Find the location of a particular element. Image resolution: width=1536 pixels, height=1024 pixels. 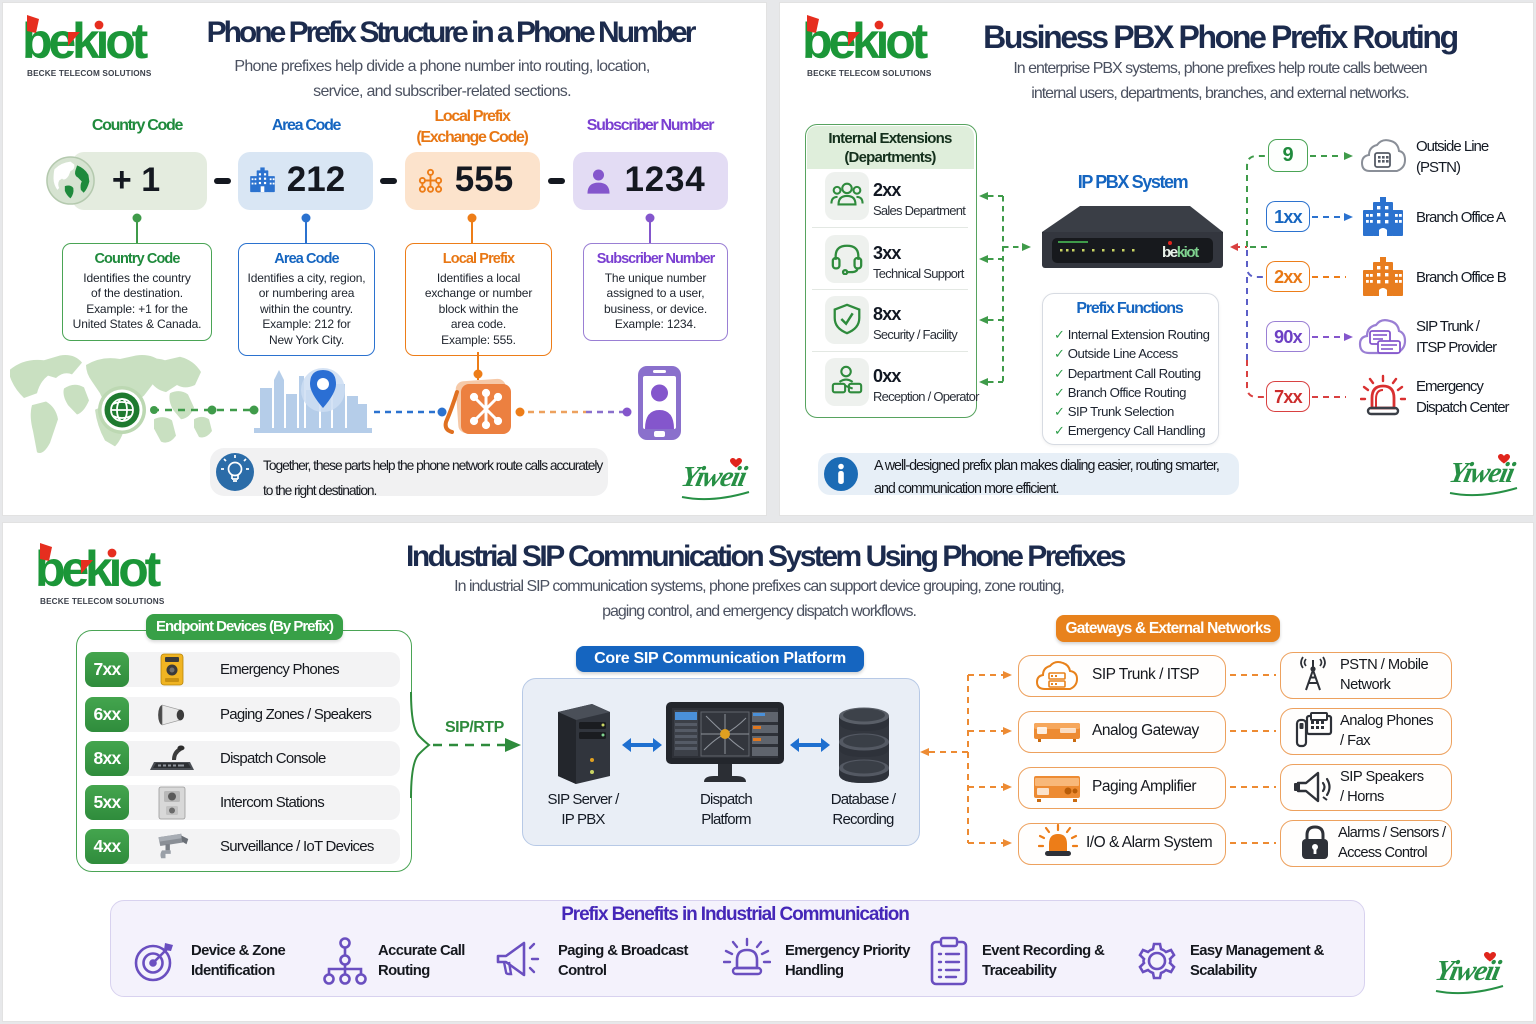

svg-text: SIP/RTP is located at coordinates (475, 727).